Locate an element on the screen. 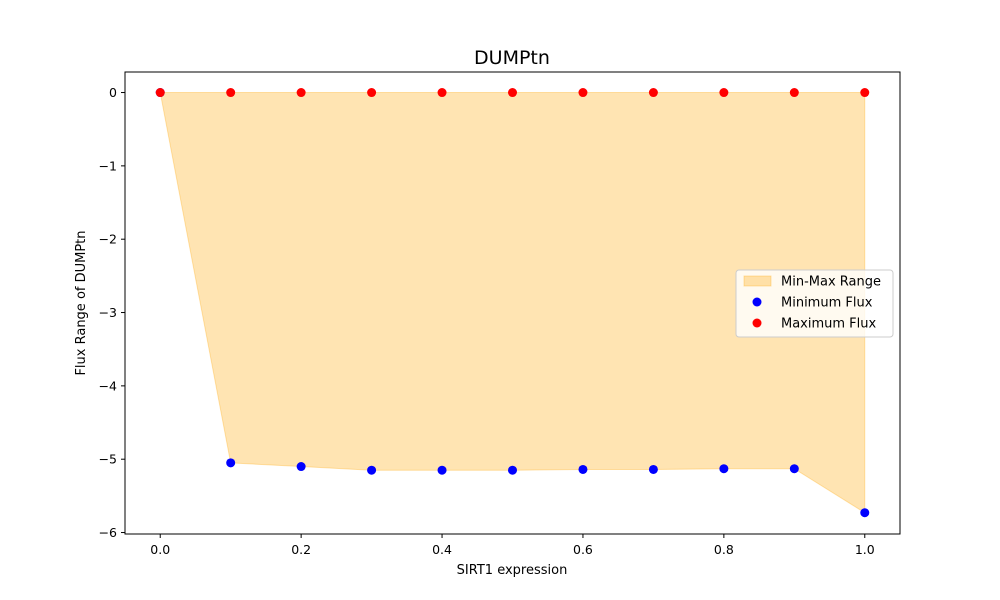 This screenshot has width=1000, height=600. chart-title: DUMPtn is located at coordinates (512, 58).